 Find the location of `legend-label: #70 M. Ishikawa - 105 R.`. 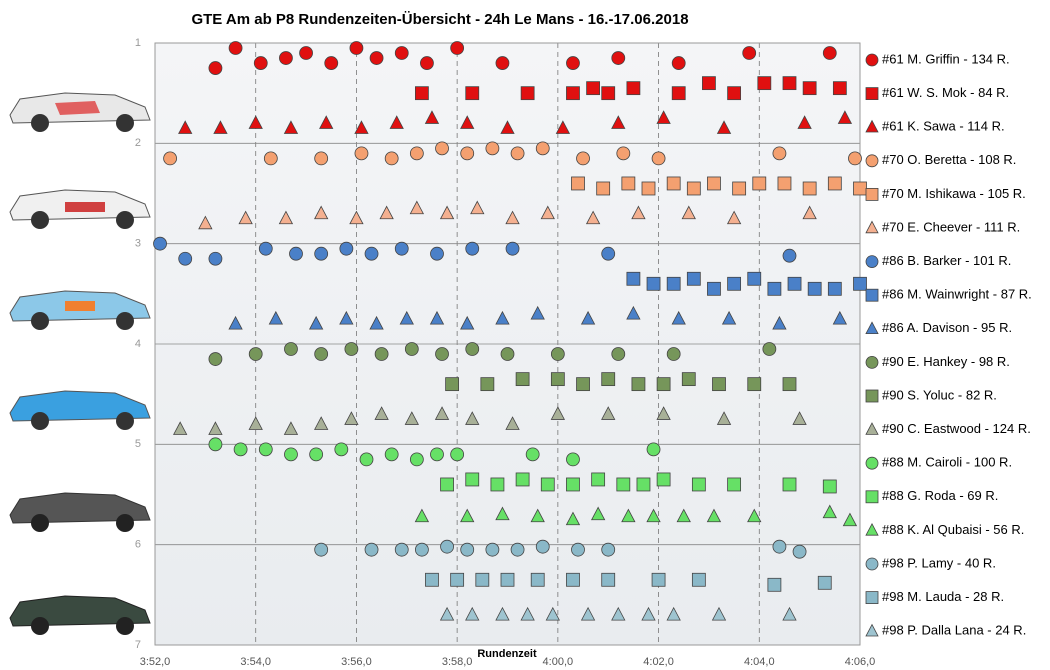

legend-label: #70 M. Ishikawa - 105 R. is located at coordinates (954, 193).